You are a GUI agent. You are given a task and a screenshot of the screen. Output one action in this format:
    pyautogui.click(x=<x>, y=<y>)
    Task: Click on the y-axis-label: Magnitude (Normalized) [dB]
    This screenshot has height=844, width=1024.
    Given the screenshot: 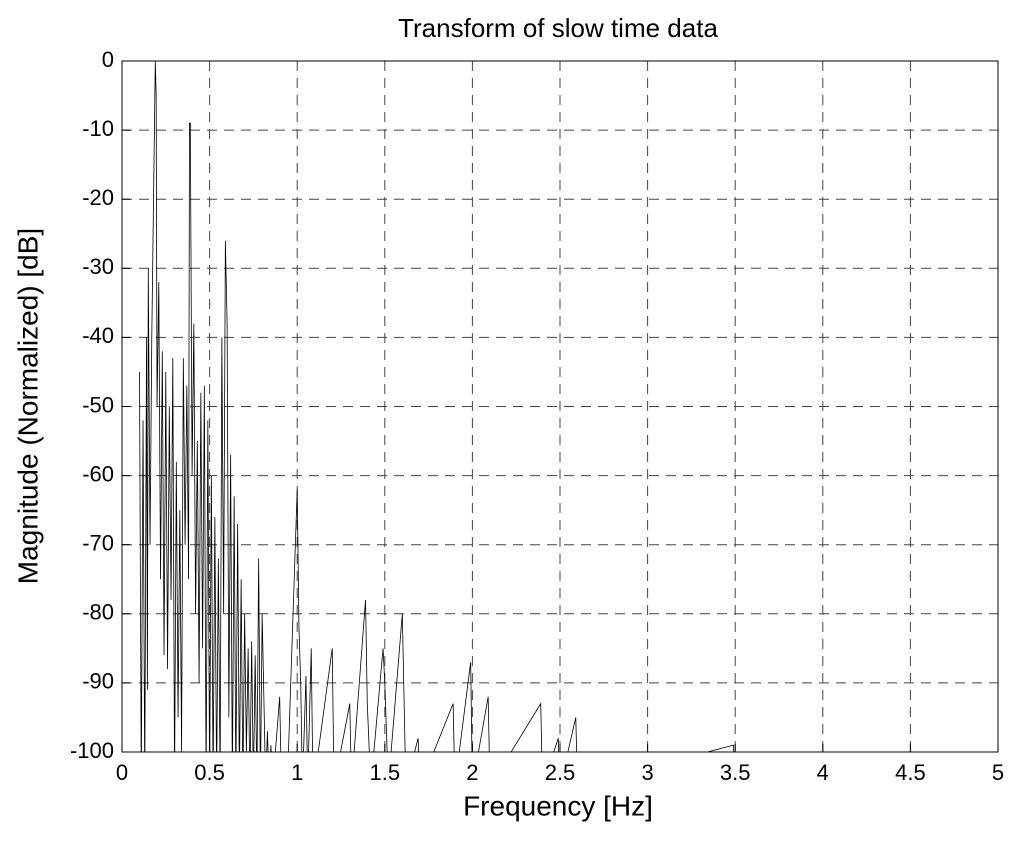 What is the action you would take?
    pyautogui.click(x=27, y=406)
    